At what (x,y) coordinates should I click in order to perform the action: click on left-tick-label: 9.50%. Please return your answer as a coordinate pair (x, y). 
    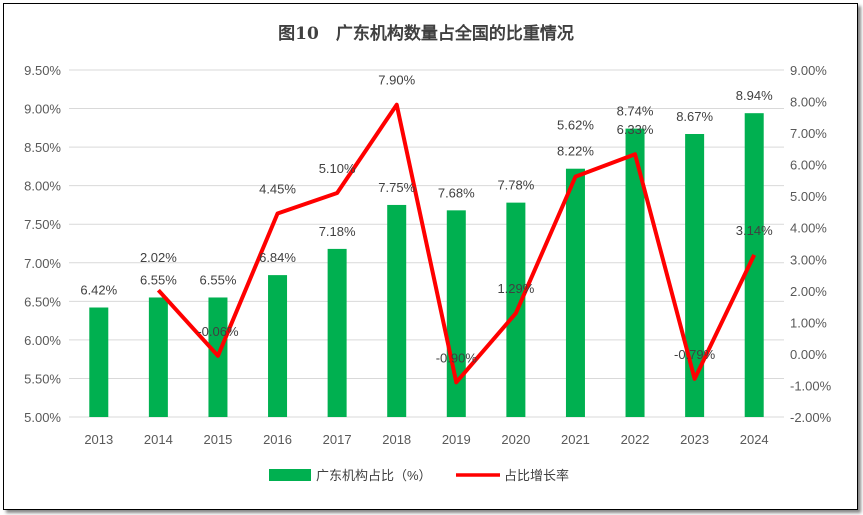
    Looking at the image, I should click on (42, 70).